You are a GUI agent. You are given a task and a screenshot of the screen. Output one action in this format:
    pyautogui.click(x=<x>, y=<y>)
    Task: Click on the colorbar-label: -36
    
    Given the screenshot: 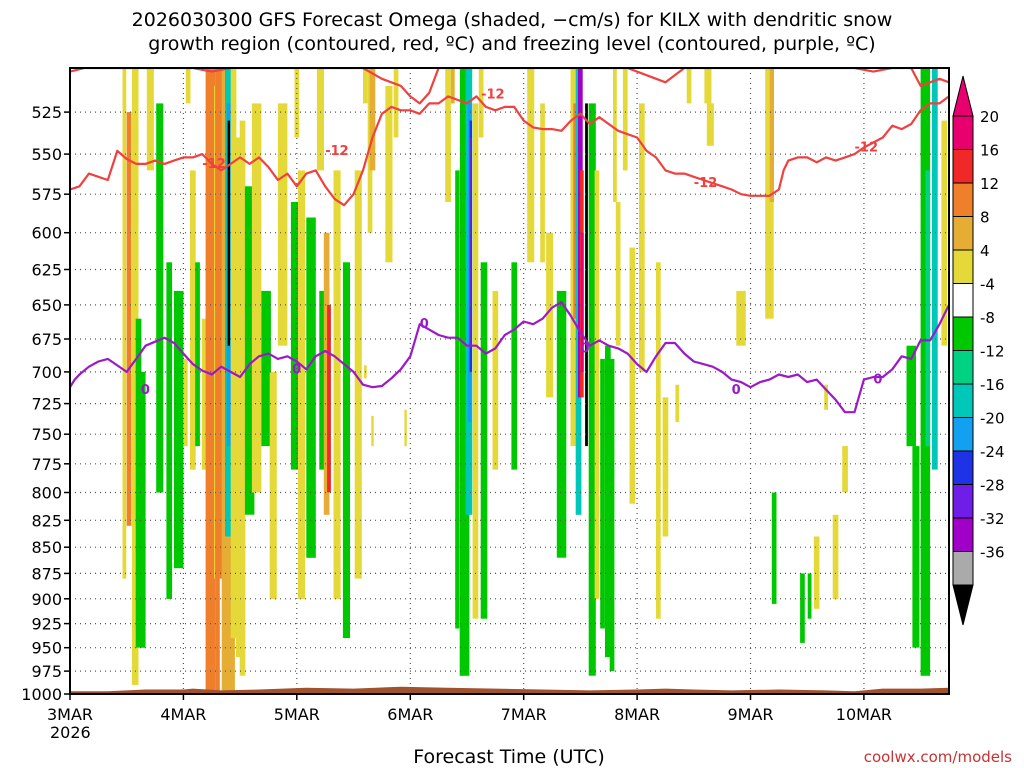 What is the action you would take?
    pyautogui.click(x=992, y=553)
    